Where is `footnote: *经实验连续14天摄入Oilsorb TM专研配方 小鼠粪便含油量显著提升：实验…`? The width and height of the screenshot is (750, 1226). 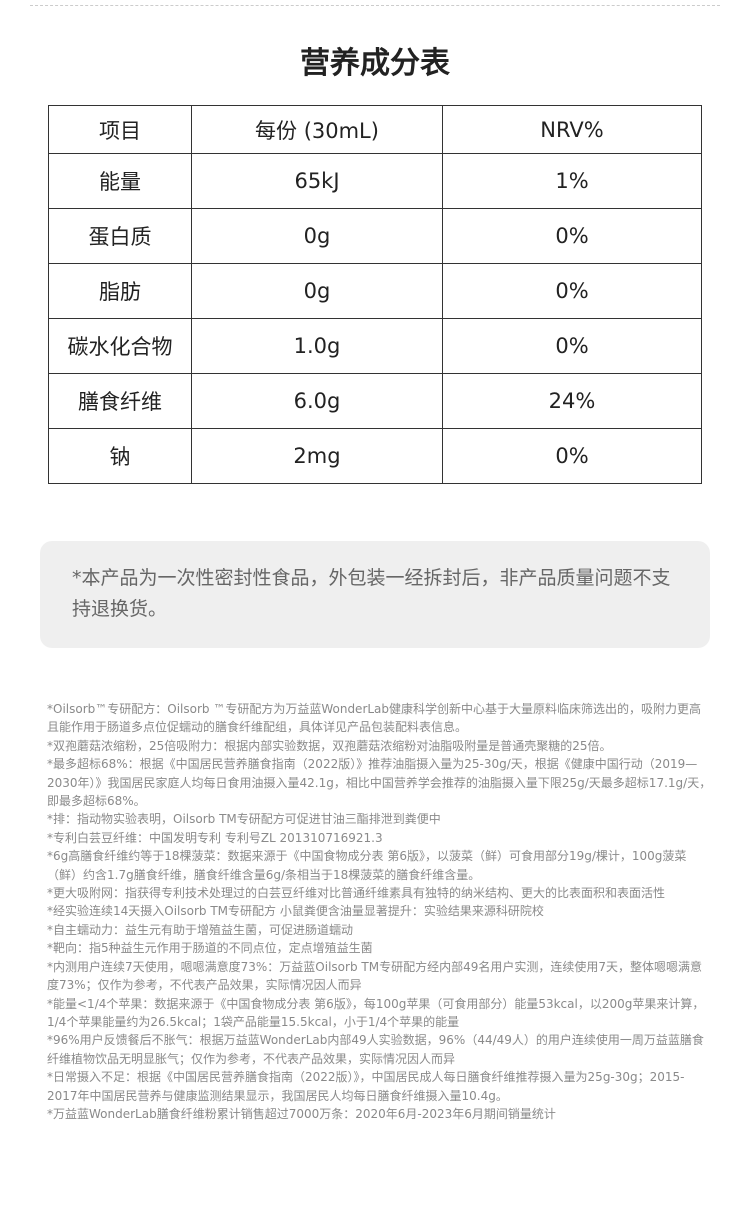 footnote: *经实验连续14天摄入Oilsorb TM专研配方 小鼠粪便含油量显著提升：实验… is located at coordinates (295, 911).